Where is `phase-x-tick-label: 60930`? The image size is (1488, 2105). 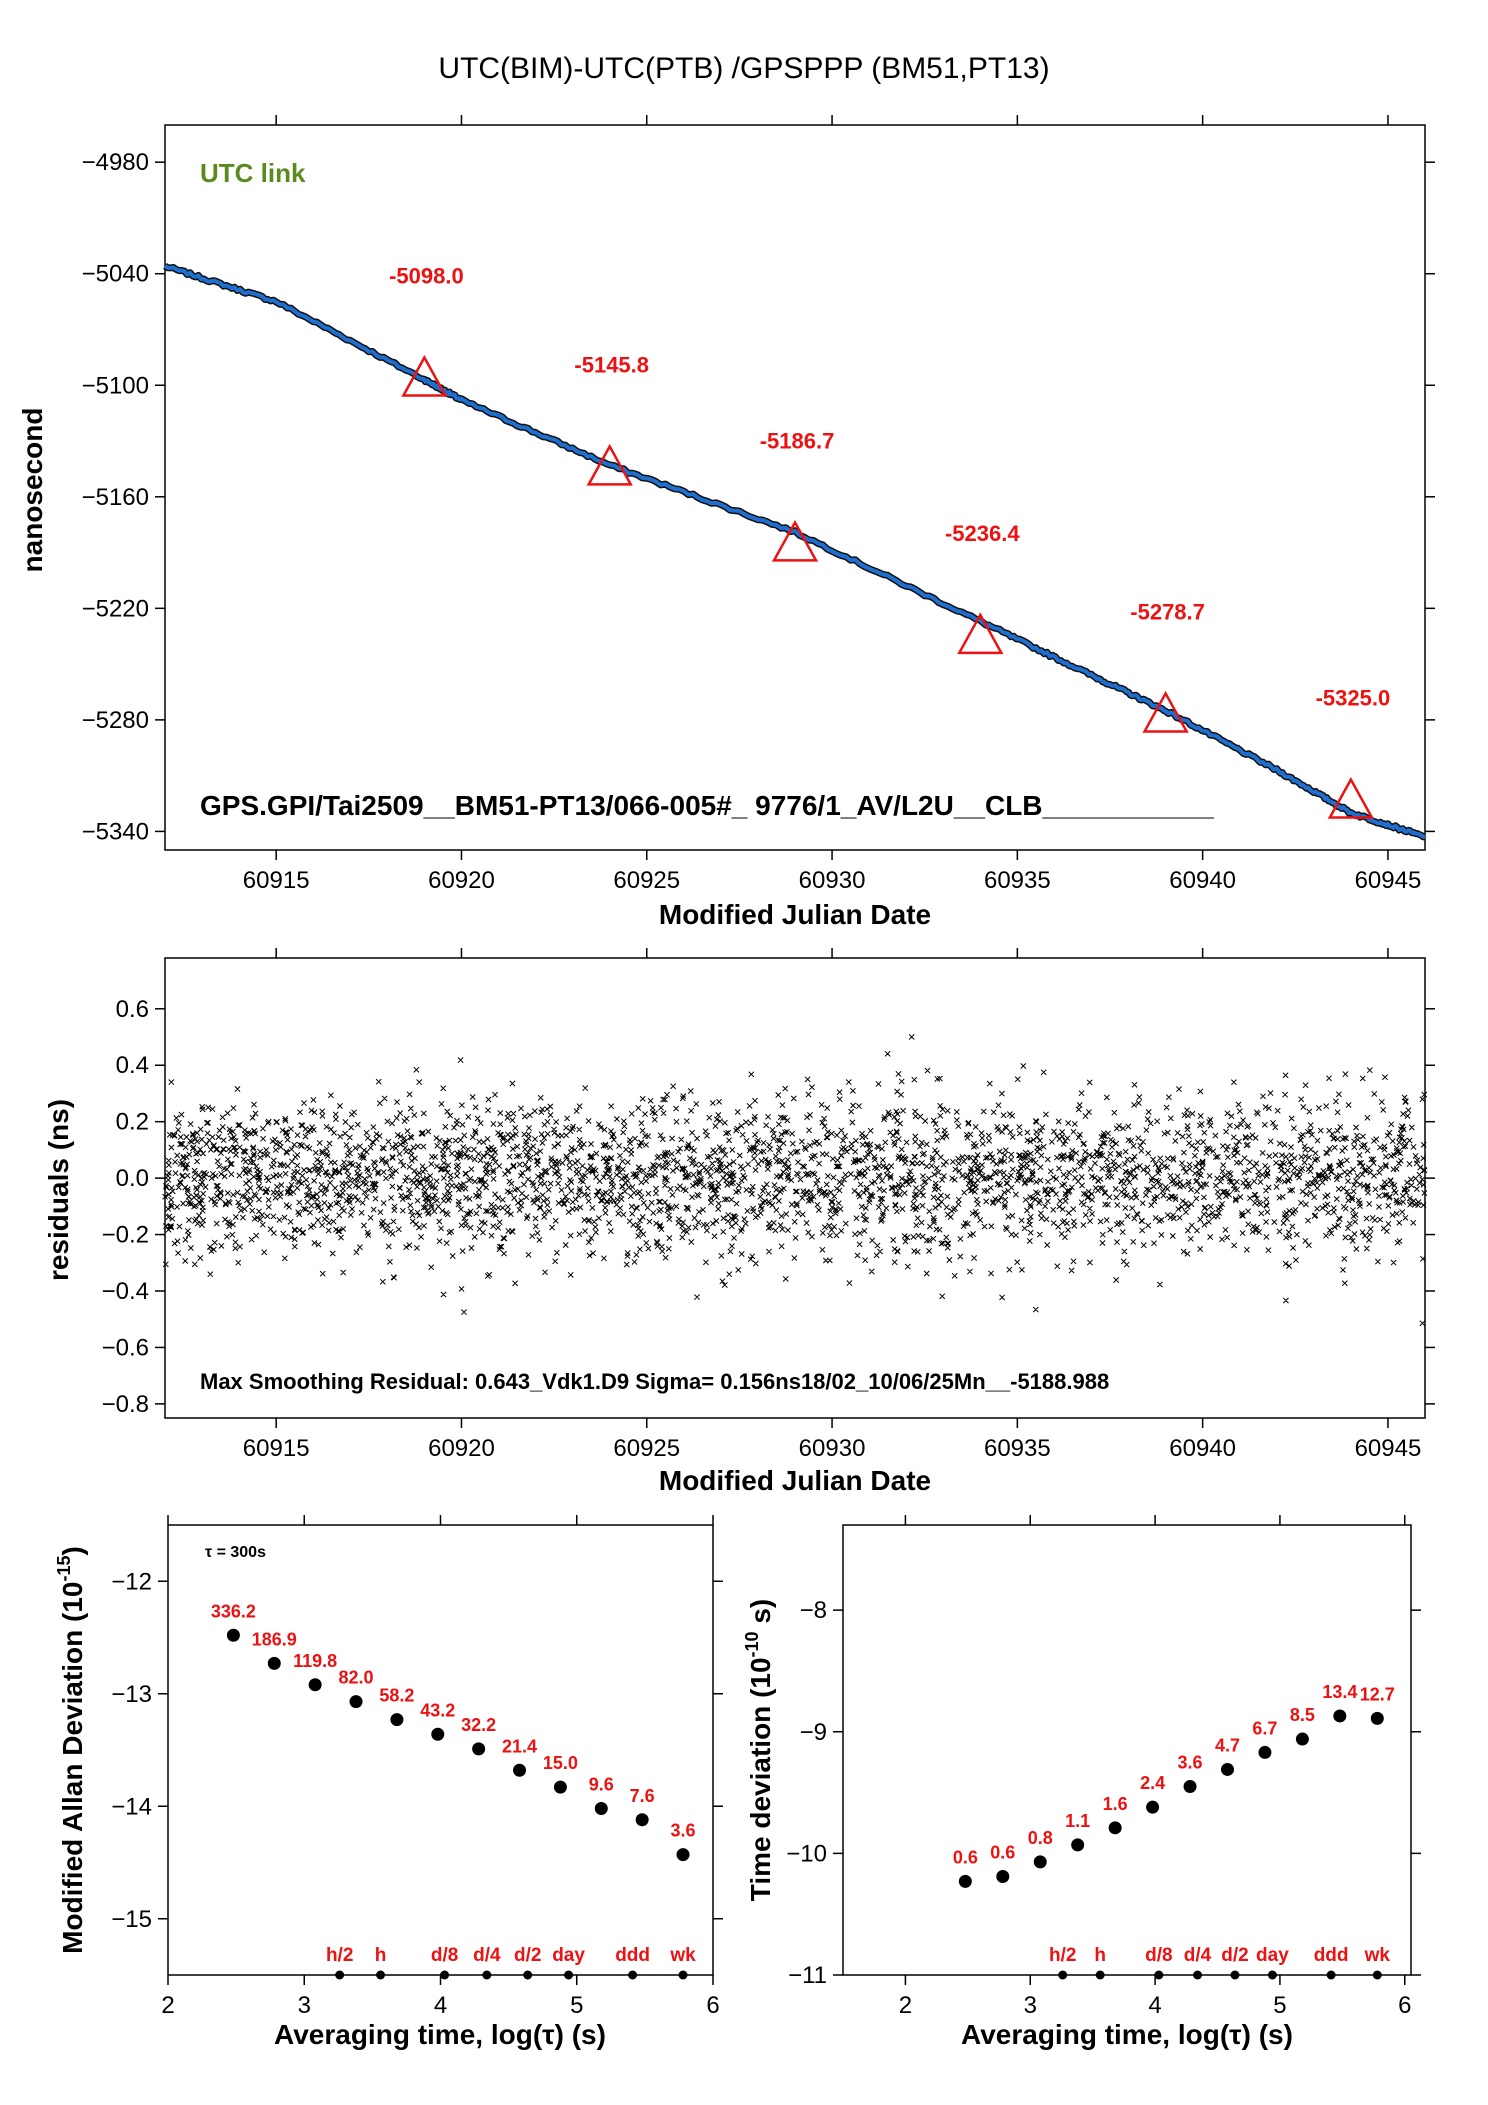
phase-x-tick-label: 60930 is located at coordinates (832, 880).